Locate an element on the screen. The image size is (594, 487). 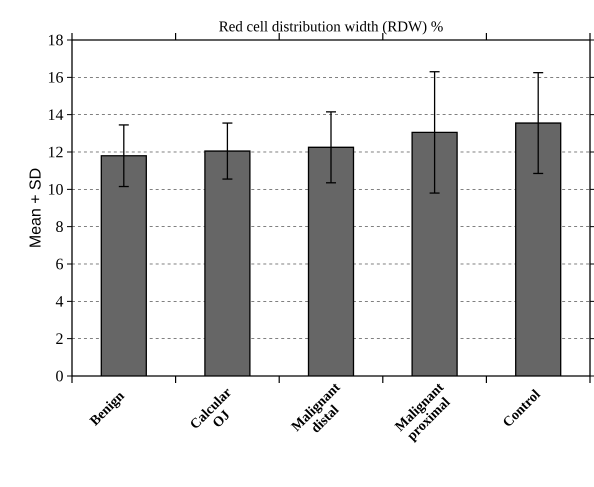
y-tick-label: 14 is located at coordinates (56, 114).